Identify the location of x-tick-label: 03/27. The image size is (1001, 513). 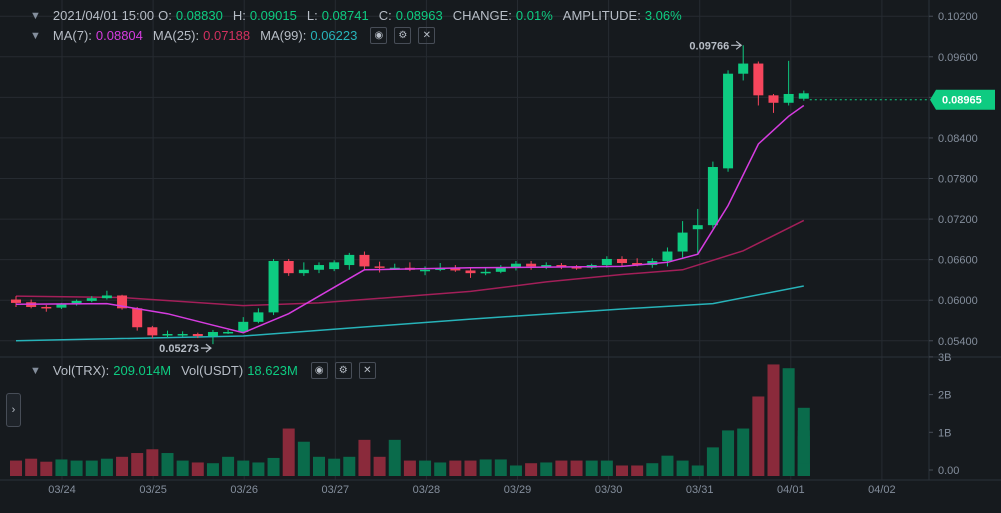
(336, 490).